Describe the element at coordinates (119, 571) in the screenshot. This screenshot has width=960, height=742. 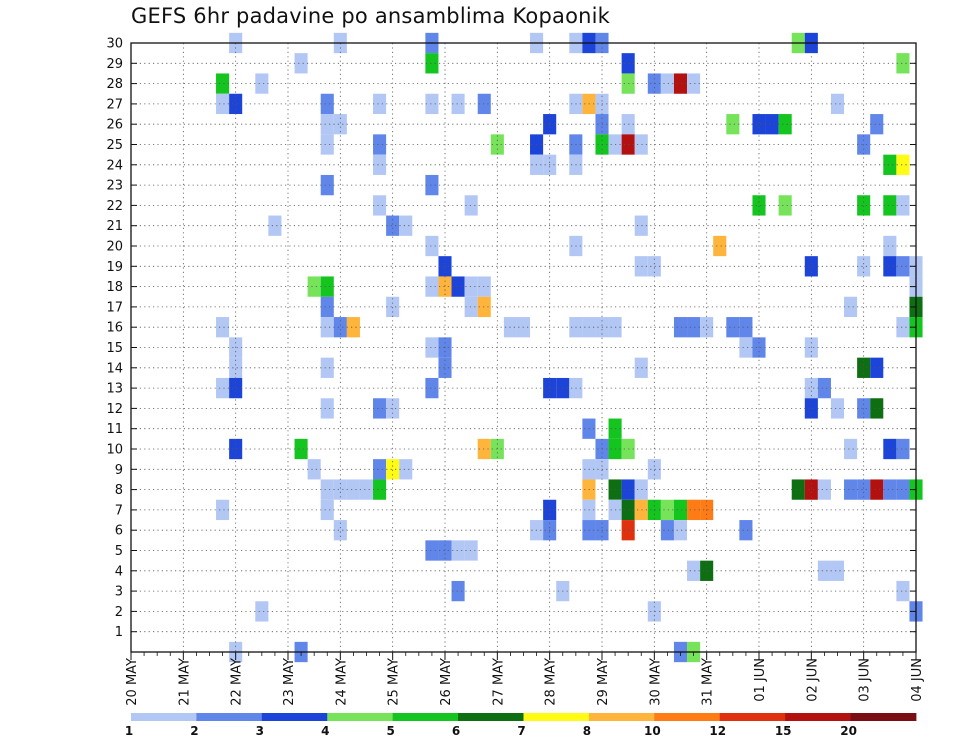
I see `y-tick-label: 4` at that location.